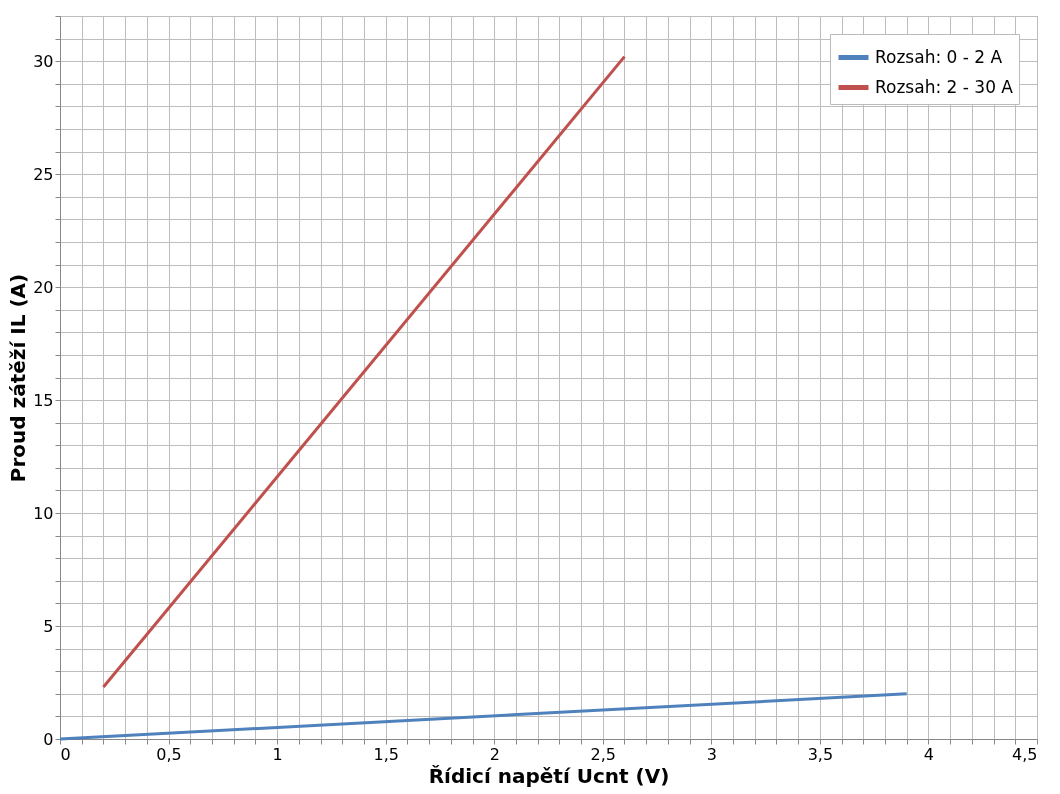  What do you see at coordinates (549, 775) in the screenshot?
I see `x-axis-title: Řídicí napětí Ucnt (V)` at bounding box center [549, 775].